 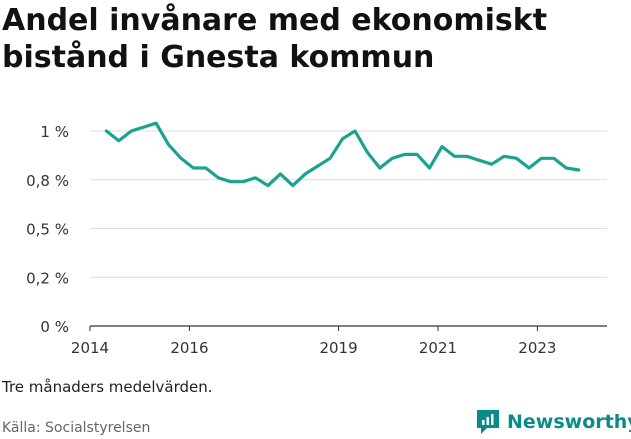 What do you see at coordinates (47, 181) in the screenshot?
I see `y-tick-label: 0,8 %` at bounding box center [47, 181].